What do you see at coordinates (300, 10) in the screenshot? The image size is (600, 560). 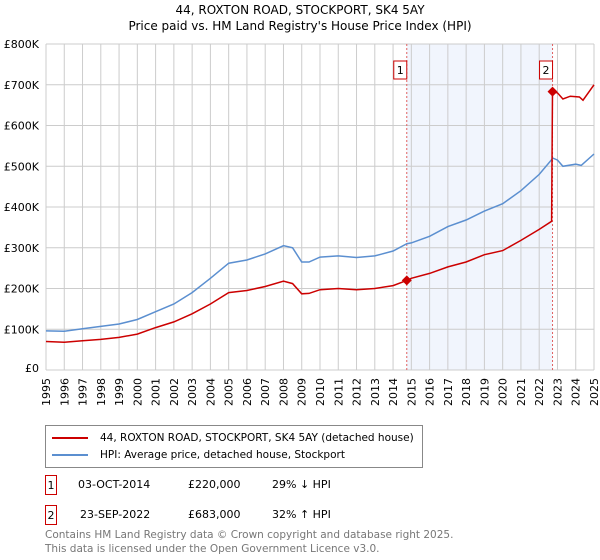 I see `chart-title: 44, ROXTON ROAD, STOCKPORT, SK4 5AY` at bounding box center [300, 10].